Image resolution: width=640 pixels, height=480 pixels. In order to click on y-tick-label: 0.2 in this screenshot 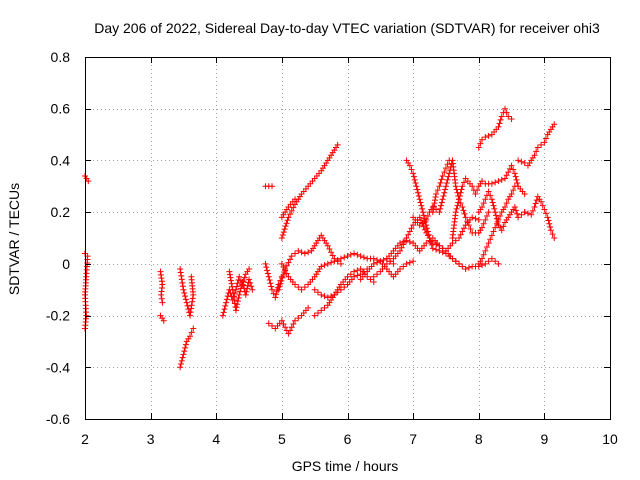, I will do `click(61, 212)`.